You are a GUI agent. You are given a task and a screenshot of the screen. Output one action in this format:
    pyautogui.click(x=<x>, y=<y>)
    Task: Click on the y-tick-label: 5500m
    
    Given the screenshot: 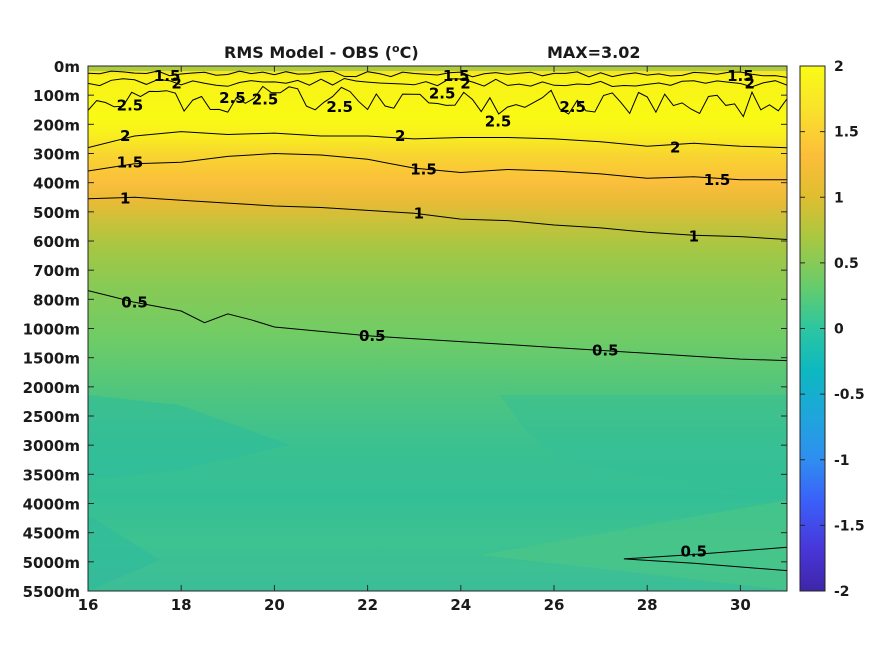 What is the action you would take?
    pyautogui.click(x=51, y=592)
    